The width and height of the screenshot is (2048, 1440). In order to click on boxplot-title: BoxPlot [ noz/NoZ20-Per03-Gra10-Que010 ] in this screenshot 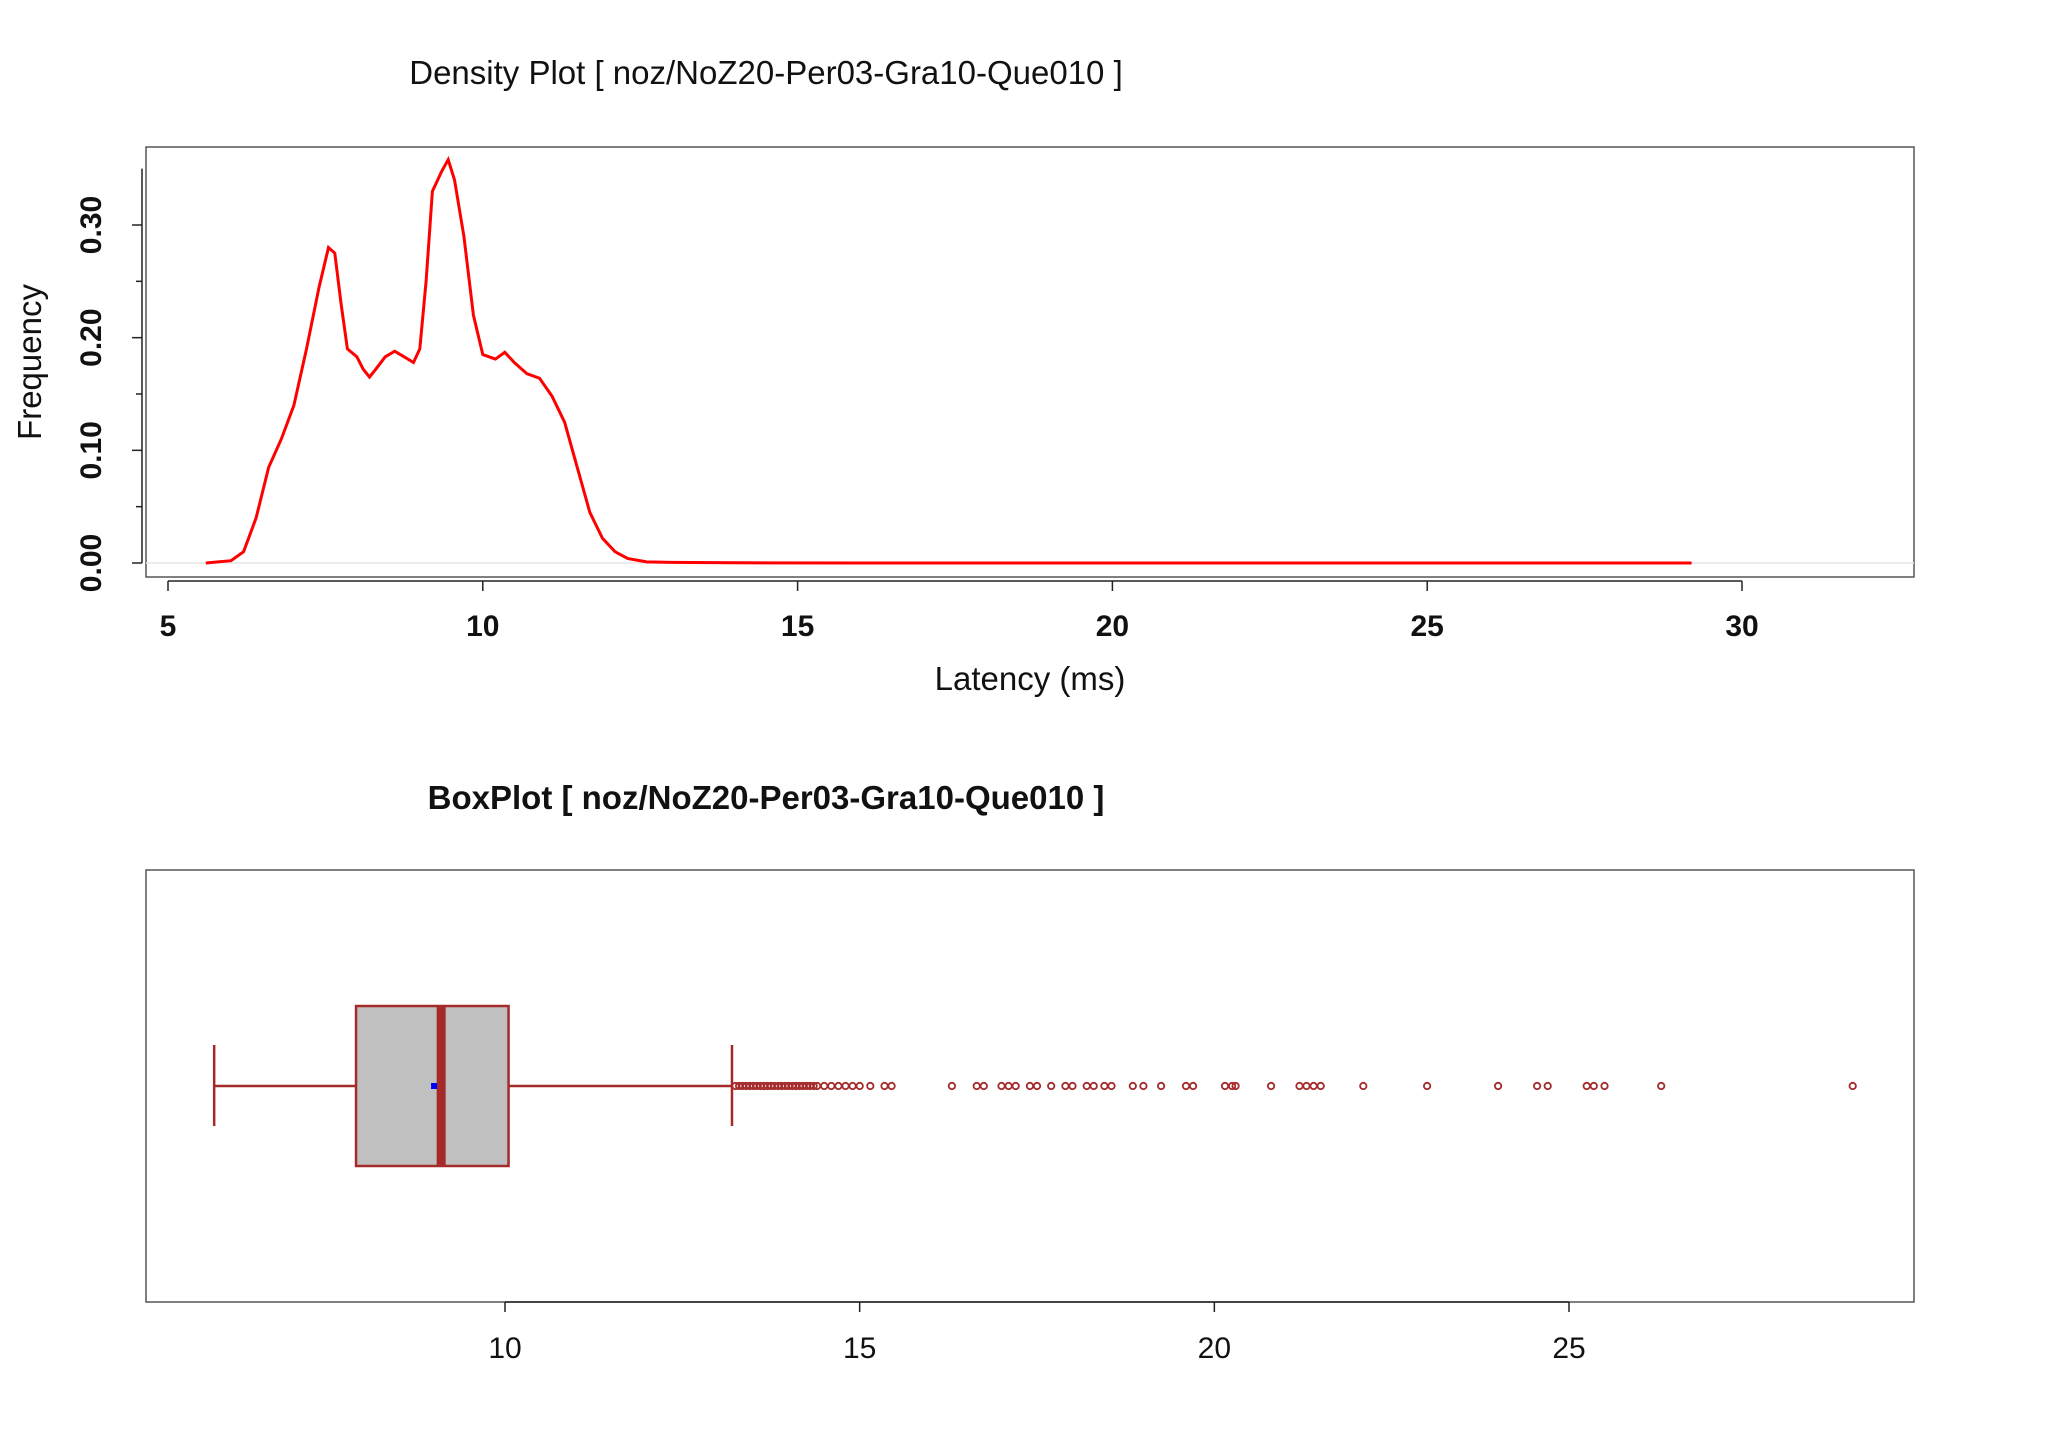, I will do `click(766, 797)`.